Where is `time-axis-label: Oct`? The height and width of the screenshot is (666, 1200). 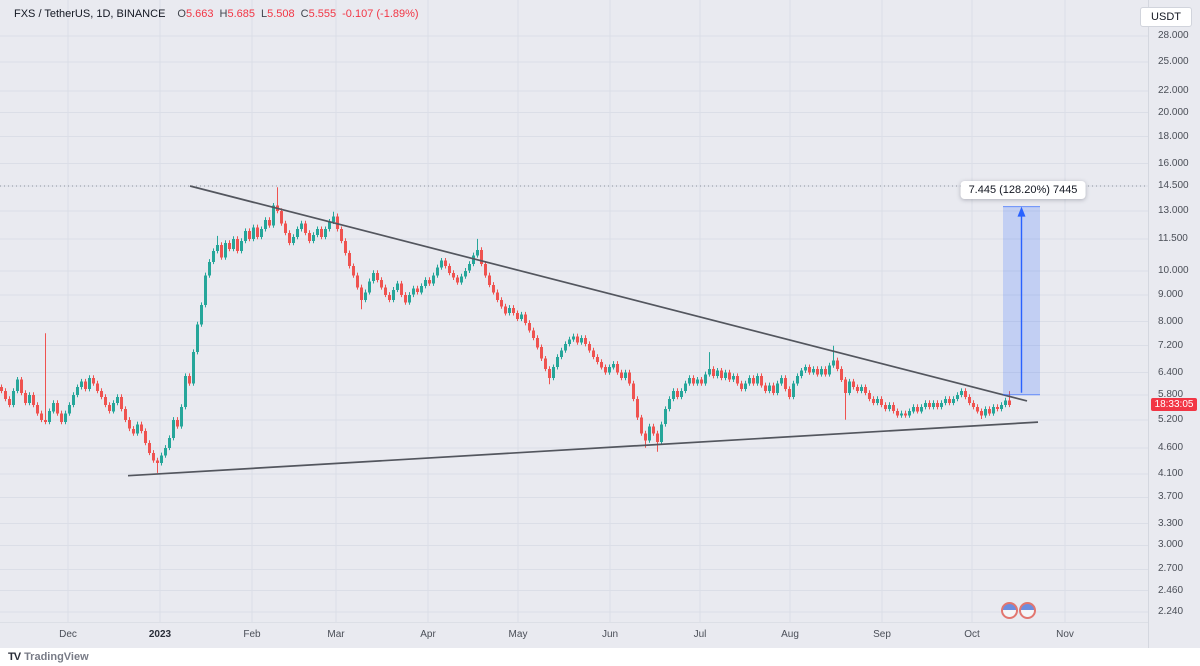
time-axis-label: Oct is located at coordinates (972, 634).